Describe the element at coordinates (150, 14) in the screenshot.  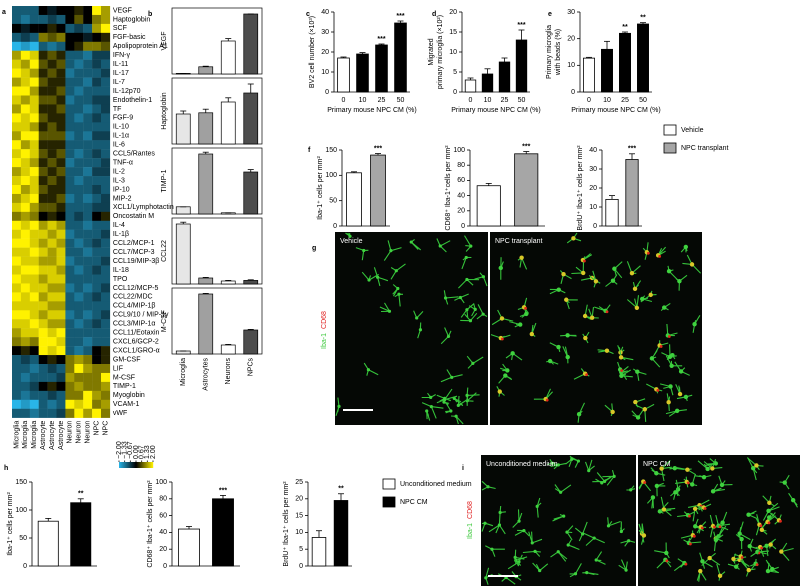
I see `panel-label: b` at that location.